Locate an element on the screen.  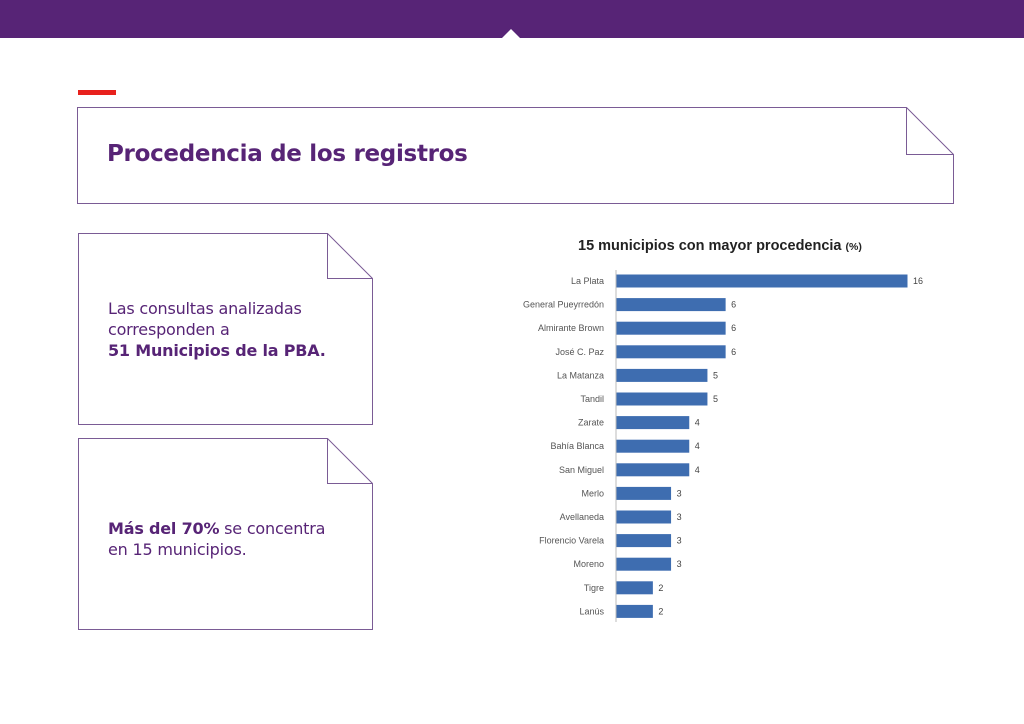
title-card-frame is located at coordinates (515, 155).